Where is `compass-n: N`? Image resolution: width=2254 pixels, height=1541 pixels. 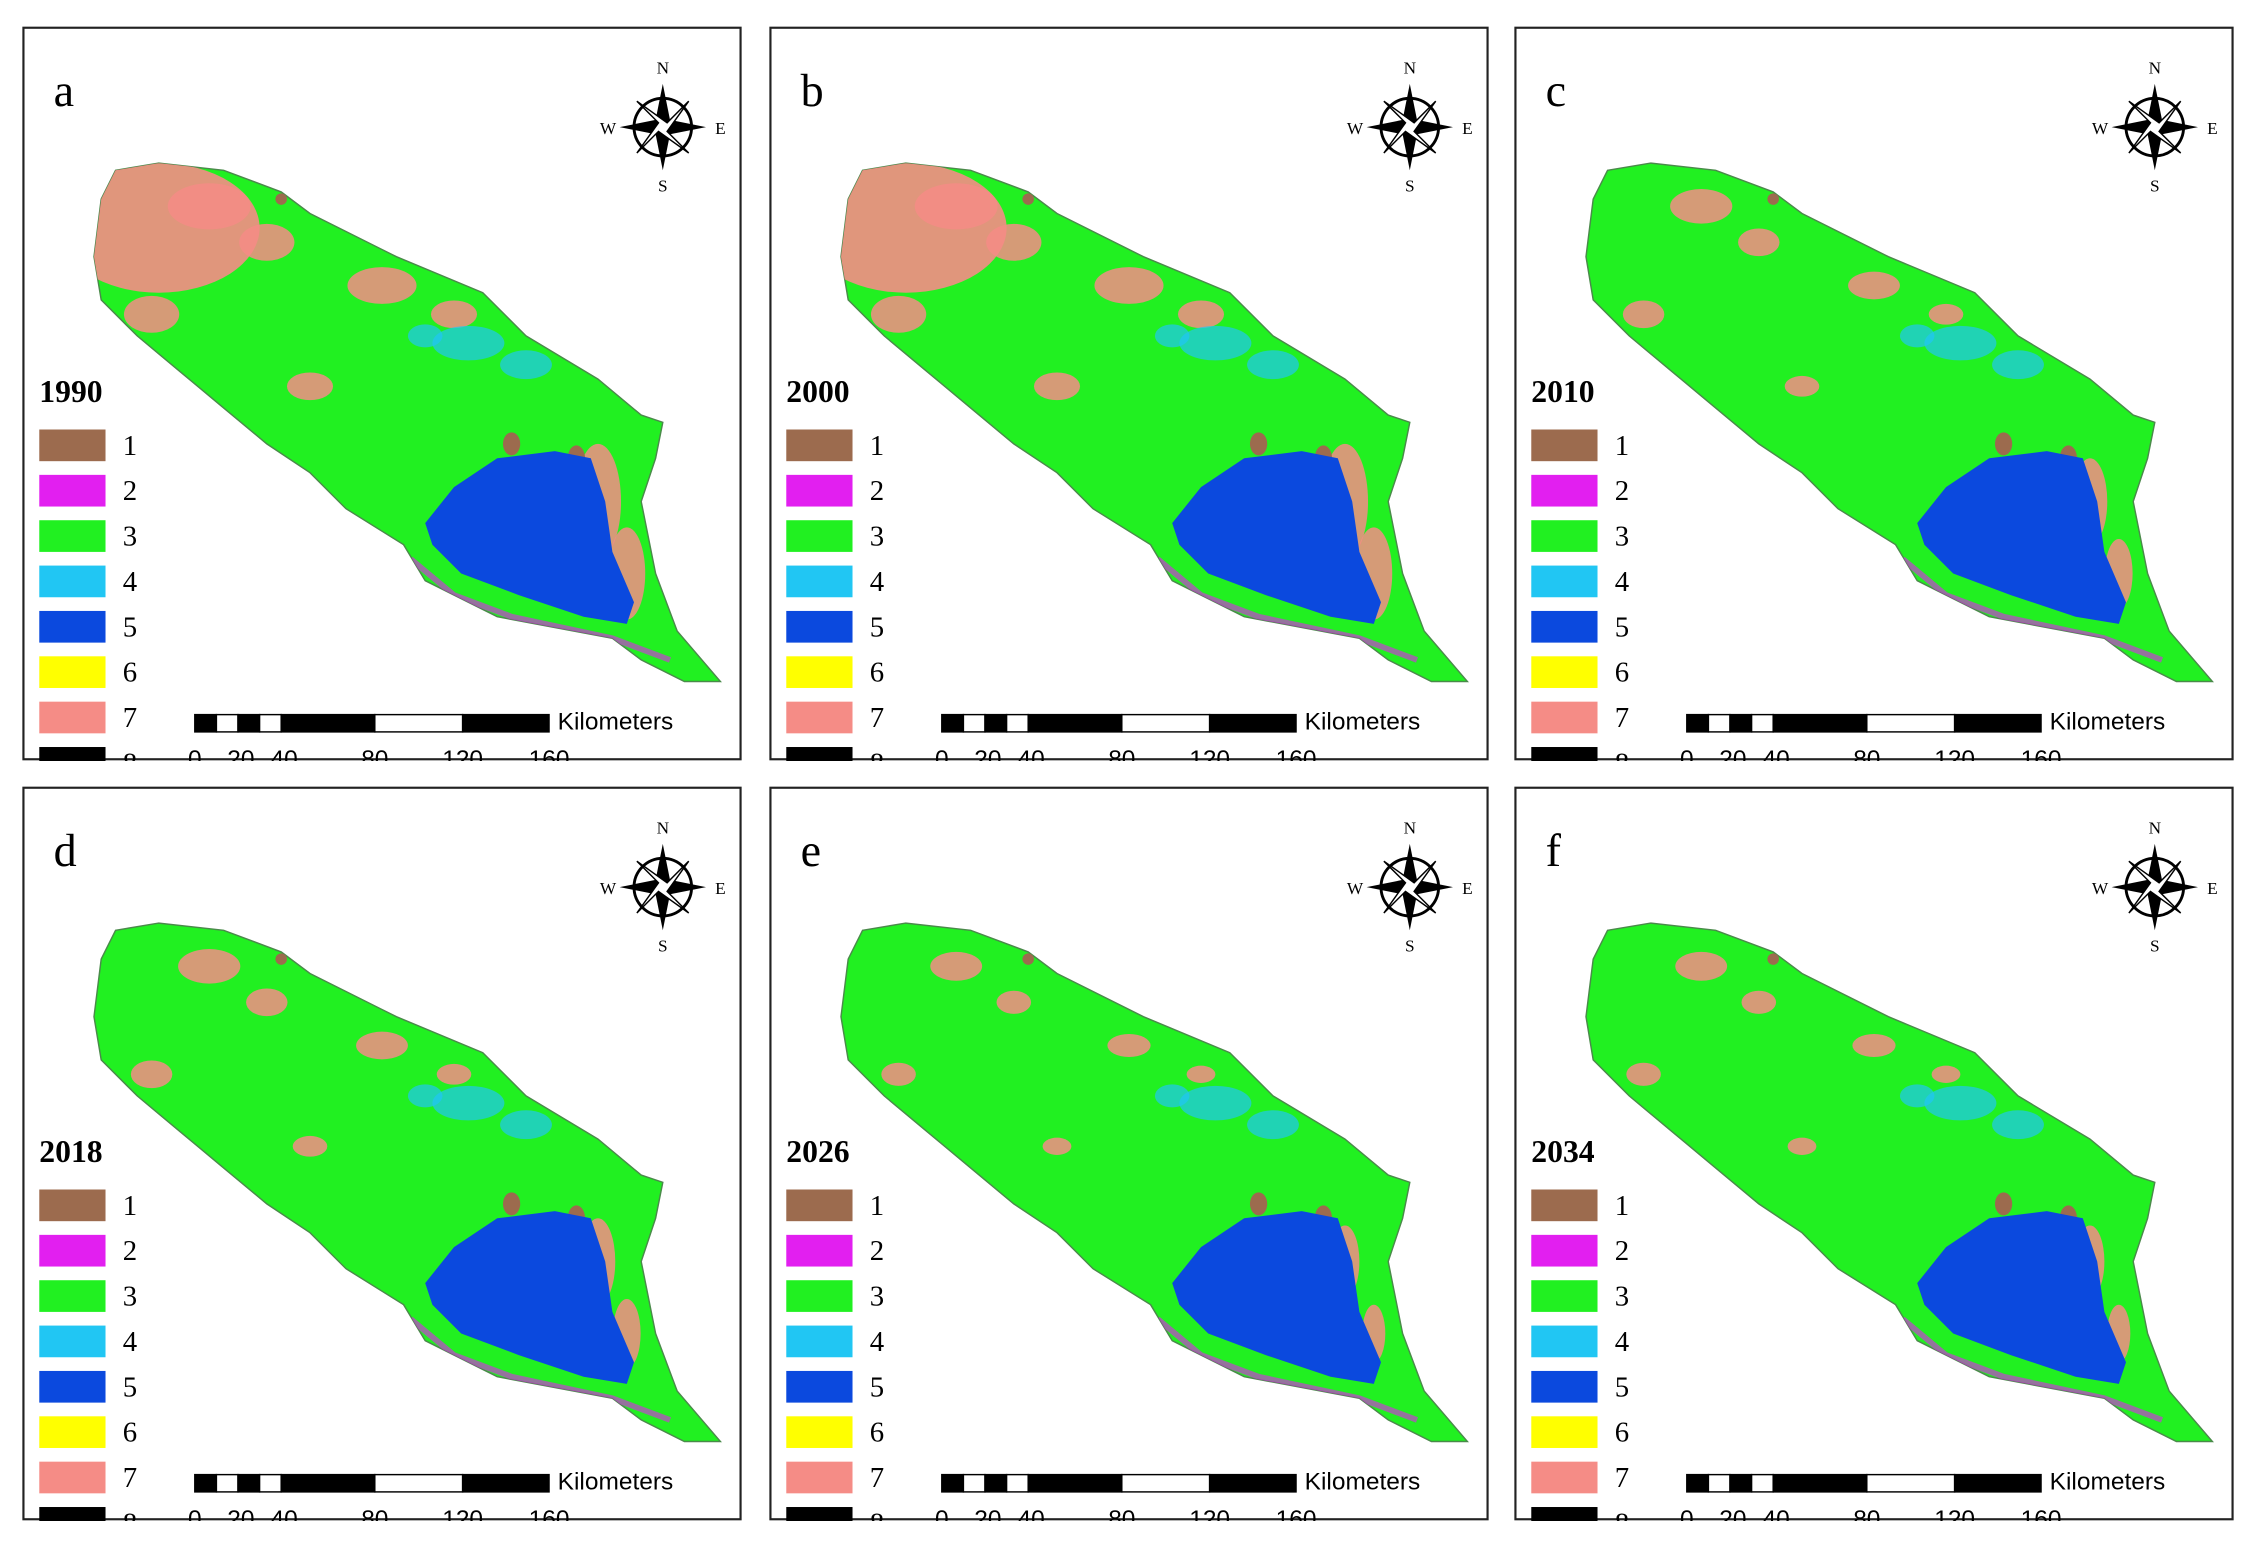
compass-n: N is located at coordinates (663, 827).